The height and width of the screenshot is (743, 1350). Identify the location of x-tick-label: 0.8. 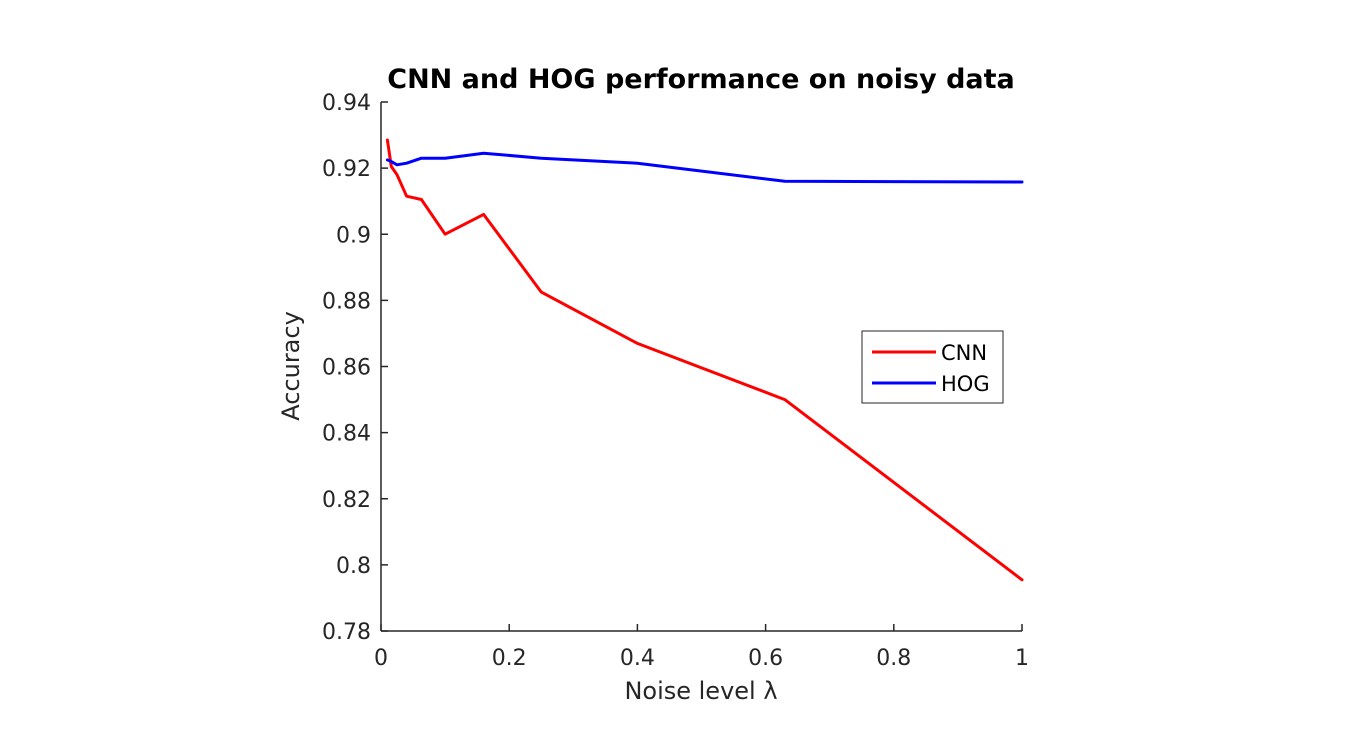
(893, 658).